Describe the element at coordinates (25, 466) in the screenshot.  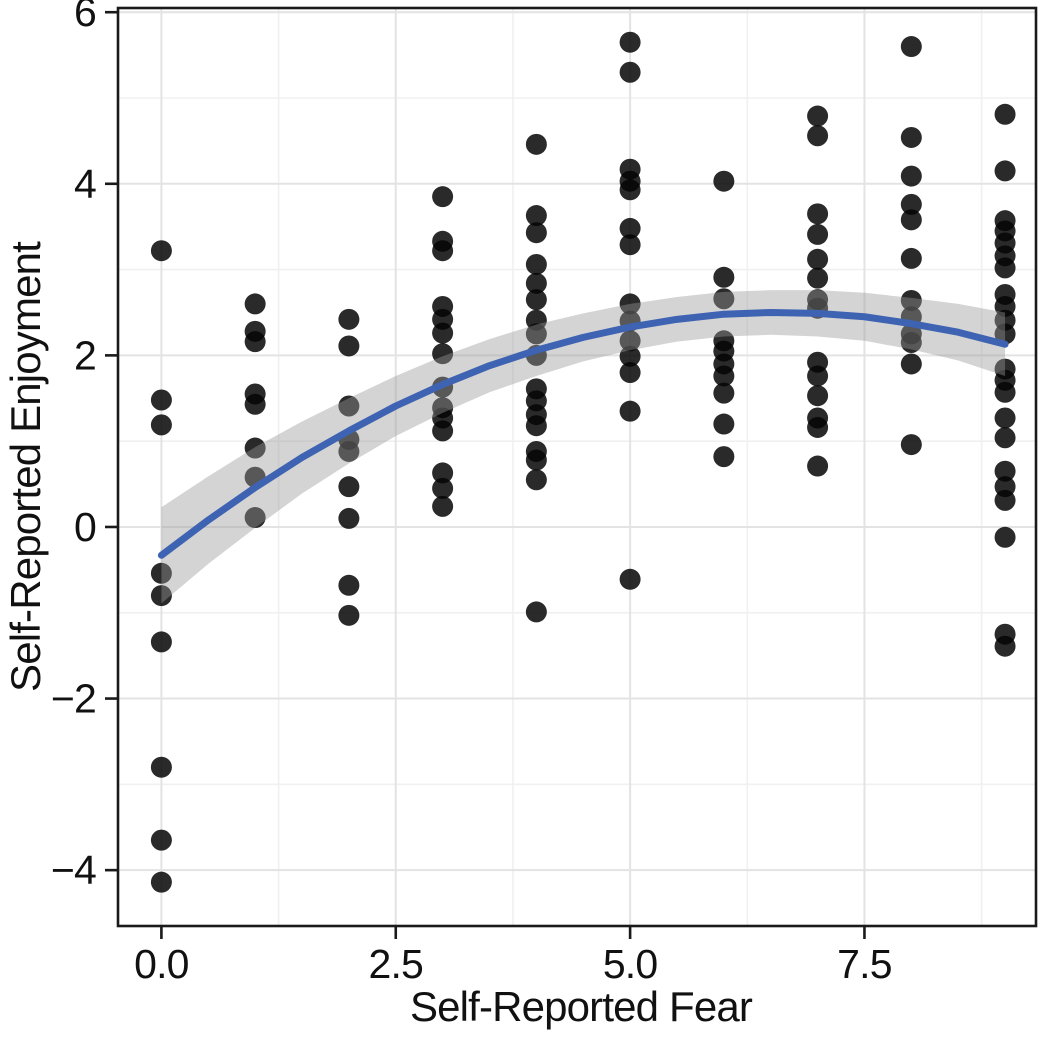
I see `y-axis-title: Self-Reported Enjoyment` at that location.